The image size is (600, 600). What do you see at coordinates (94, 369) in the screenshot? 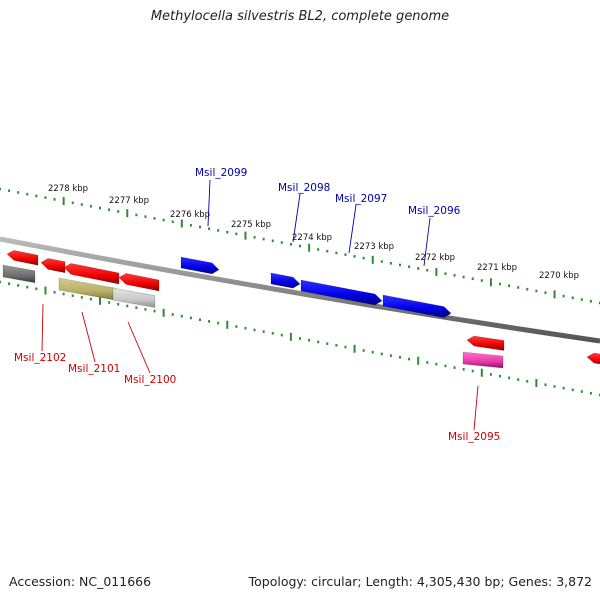
I see `reverse-gene-label: Msil_2101` at bounding box center [94, 369].